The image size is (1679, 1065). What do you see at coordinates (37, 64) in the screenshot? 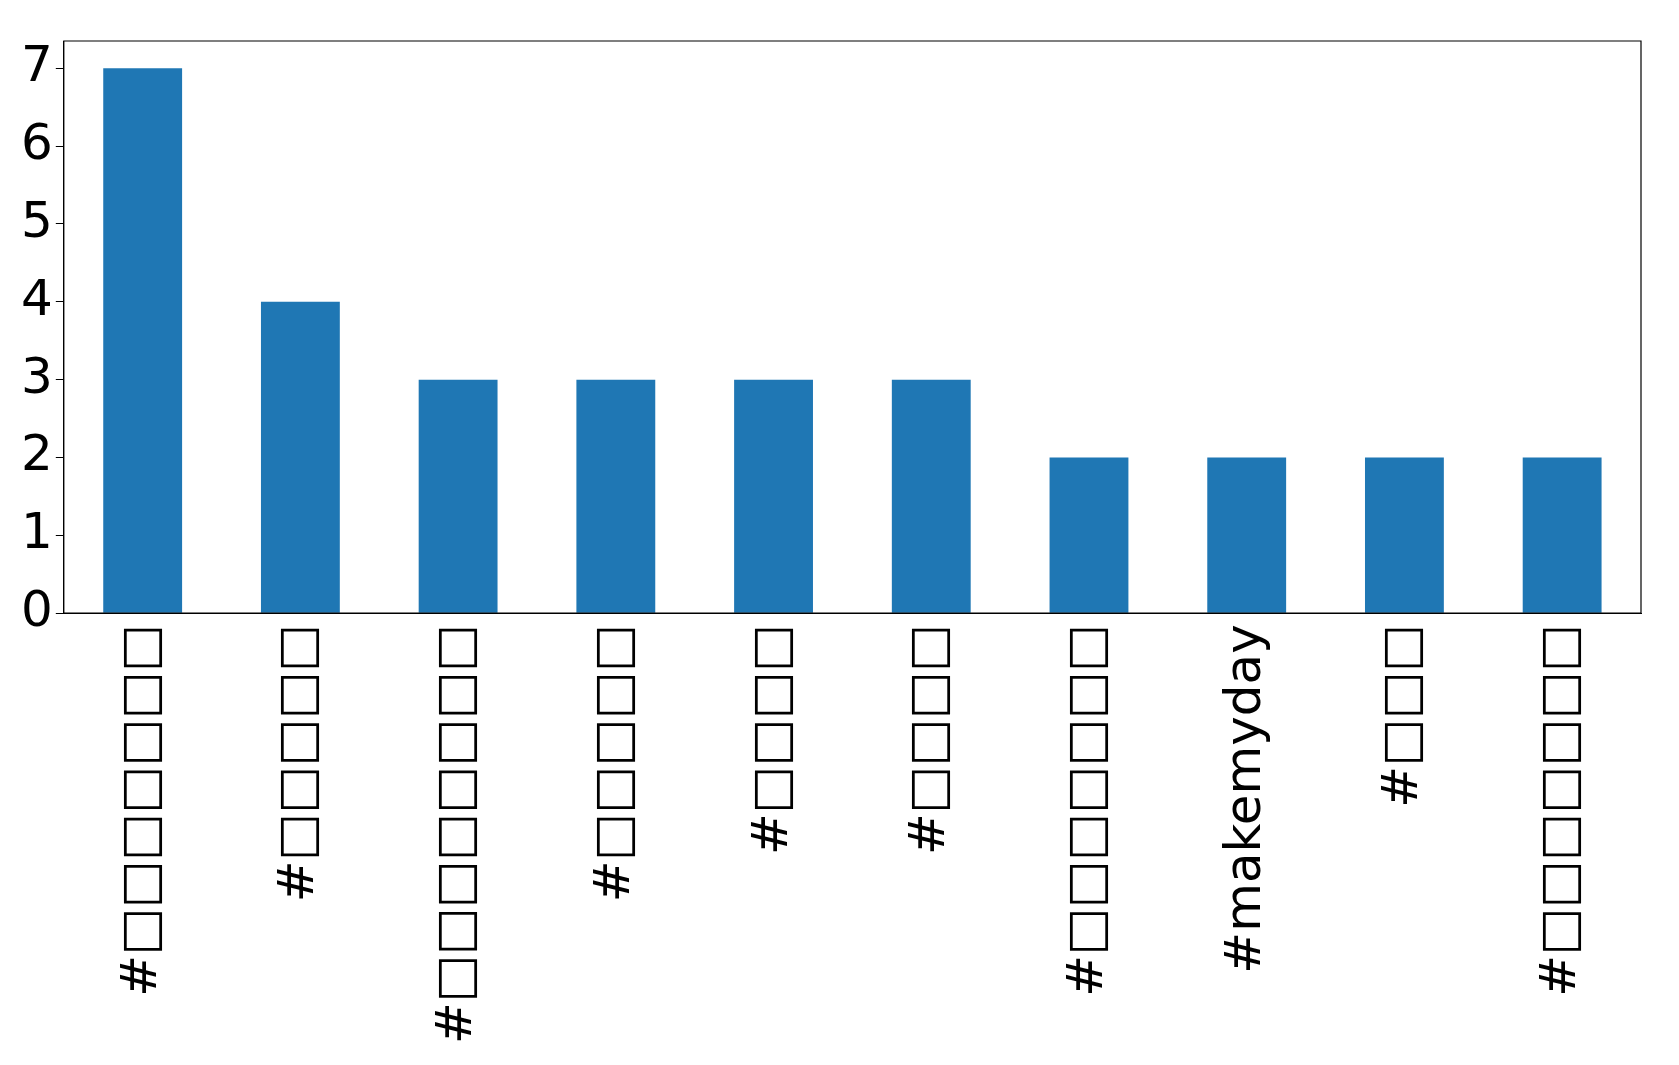
I see `y-tick-label: 7` at bounding box center [37, 64].